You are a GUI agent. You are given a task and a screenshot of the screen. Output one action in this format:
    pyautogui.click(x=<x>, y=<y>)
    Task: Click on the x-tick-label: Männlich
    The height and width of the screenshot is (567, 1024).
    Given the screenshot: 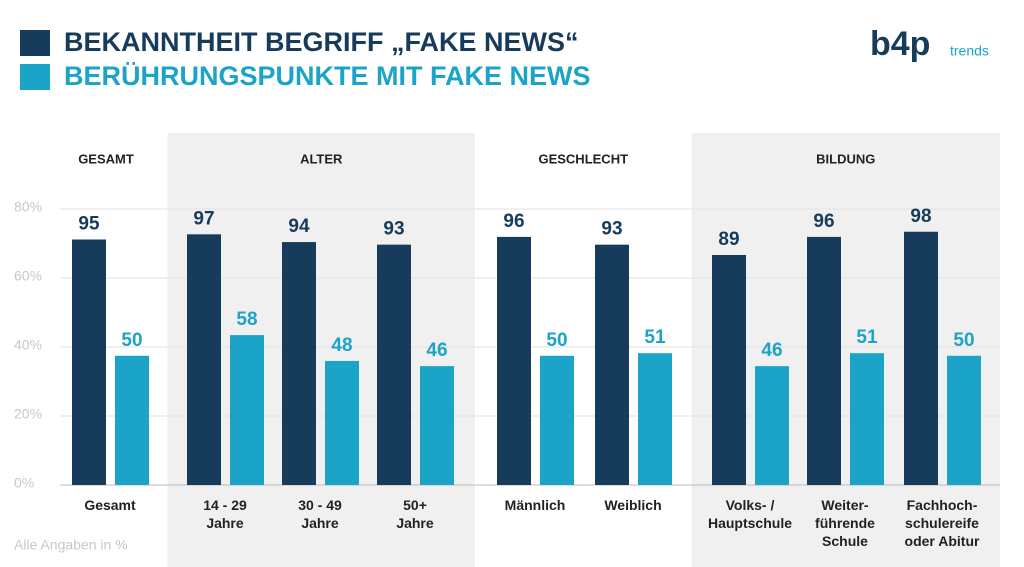 What is the action you would take?
    pyautogui.click(x=535, y=505)
    